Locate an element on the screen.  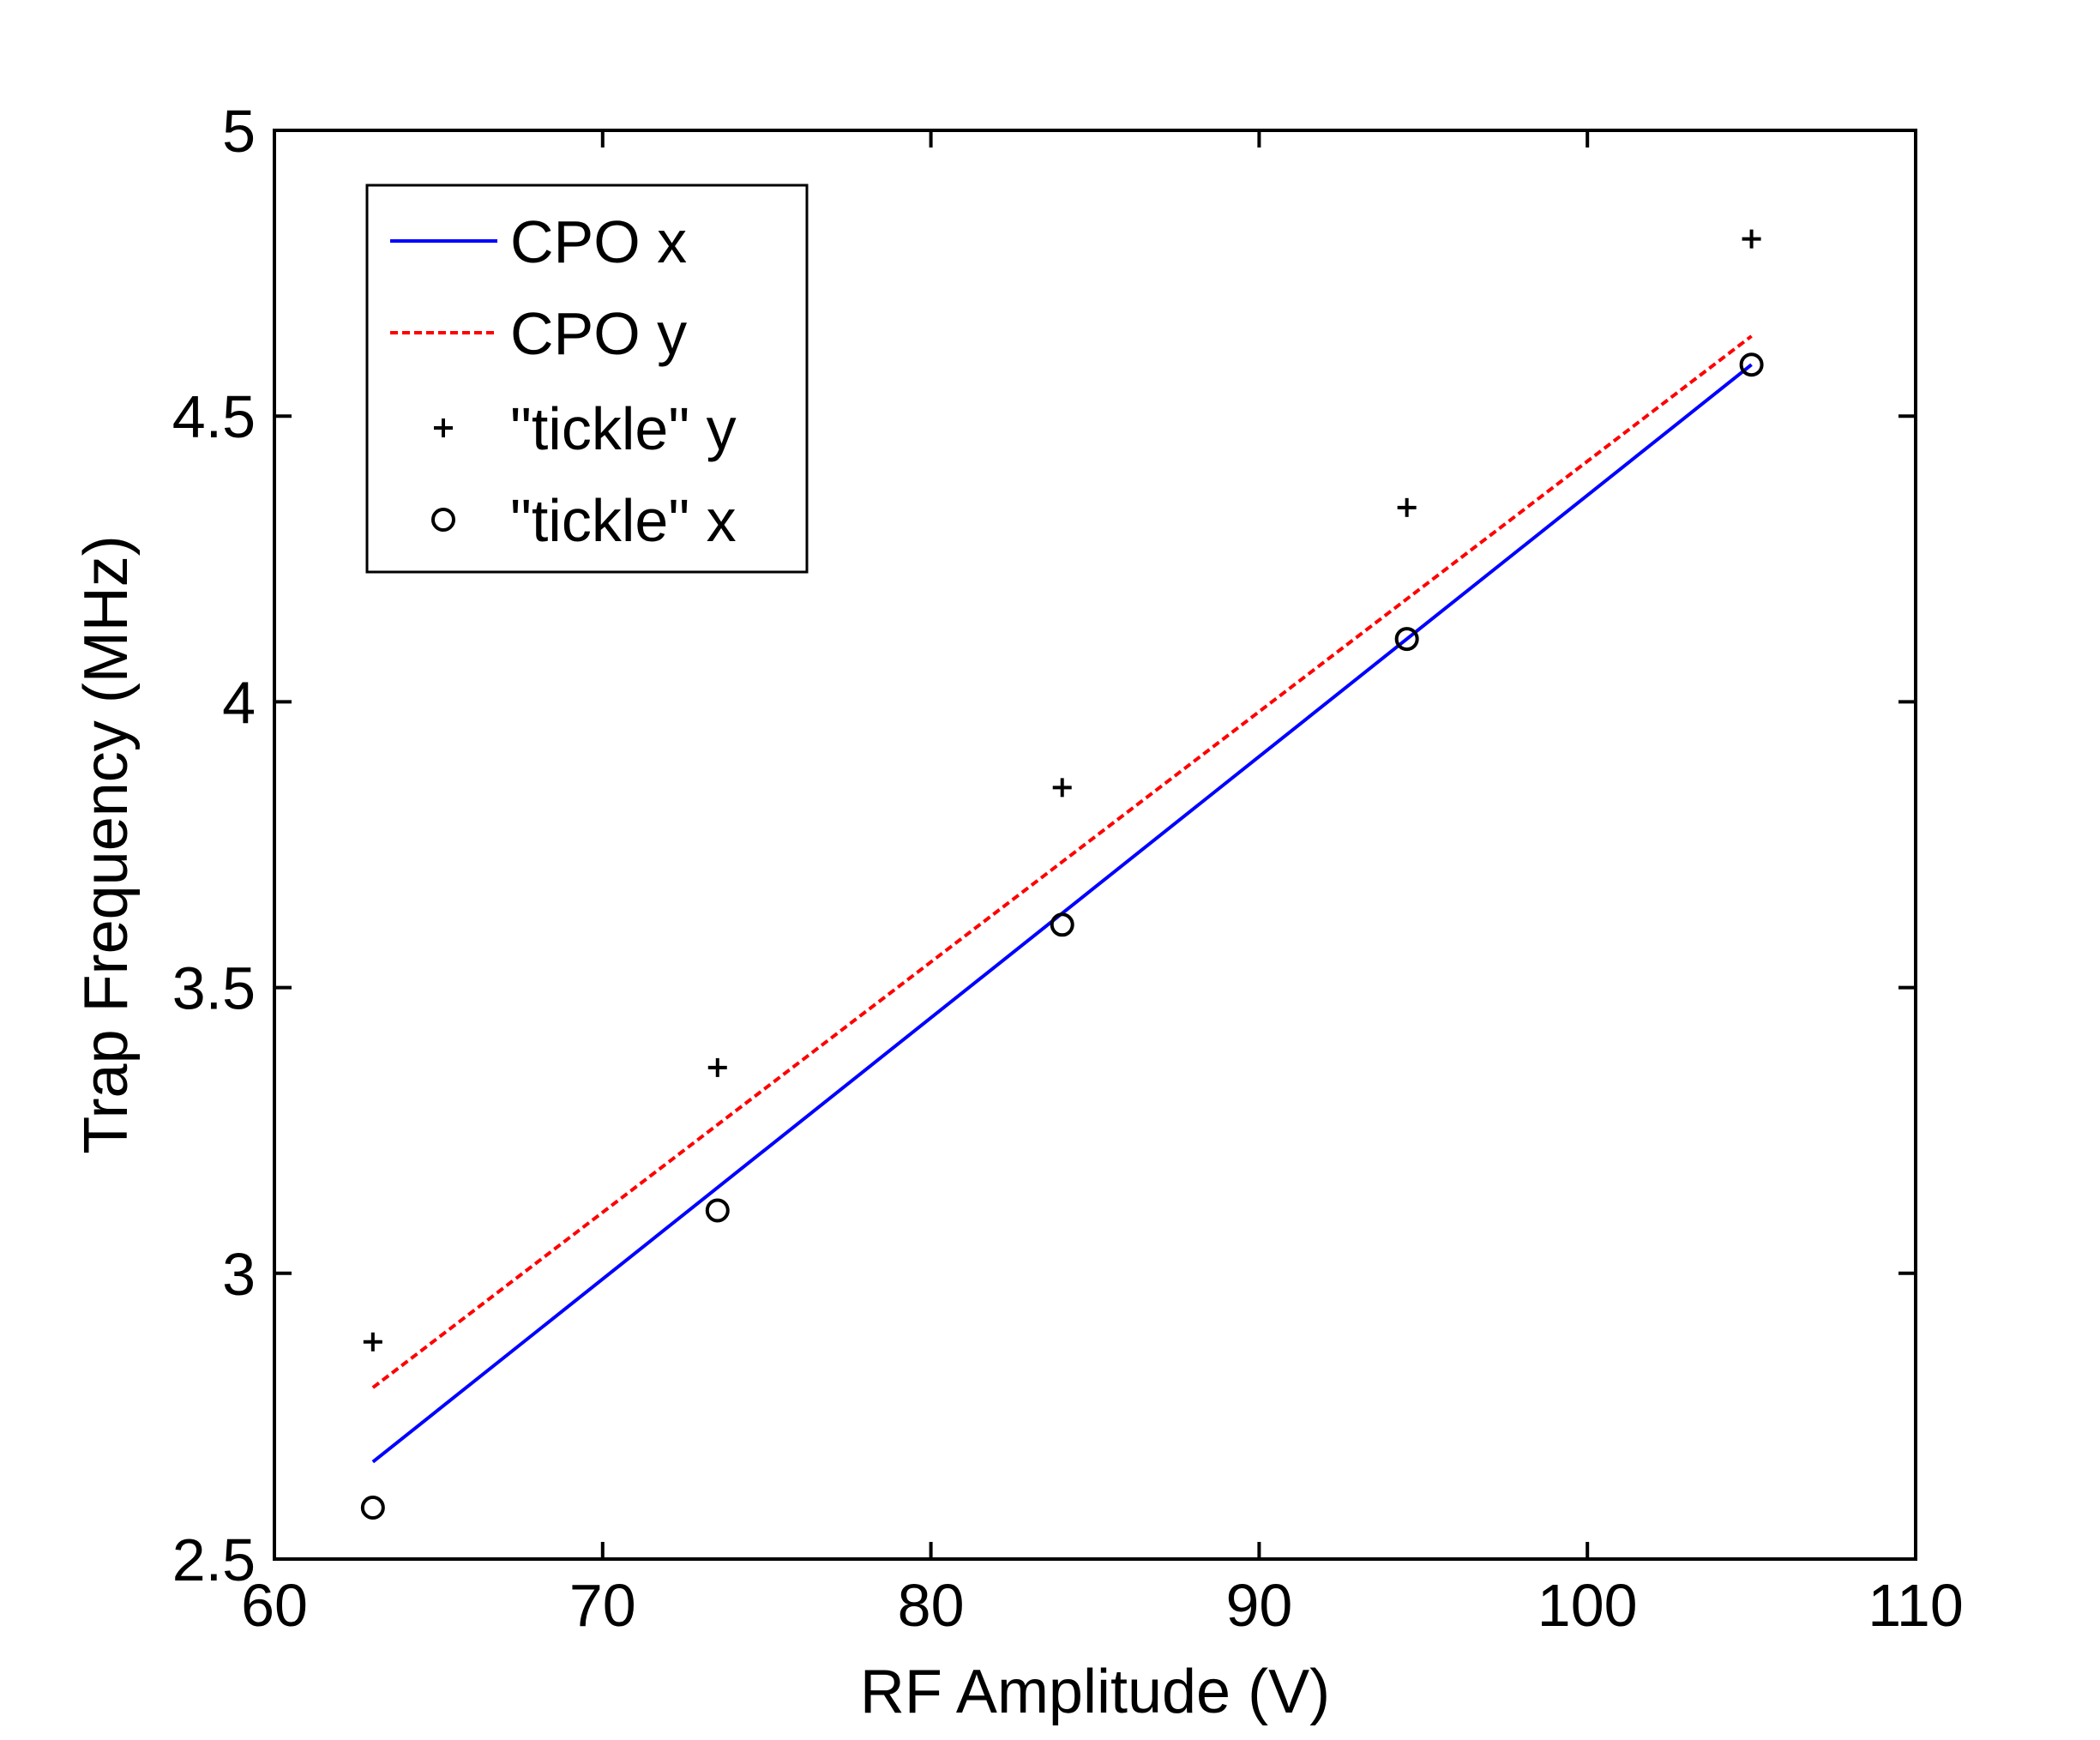
x-tick-label: 60 is located at coordinates (274, 1605).